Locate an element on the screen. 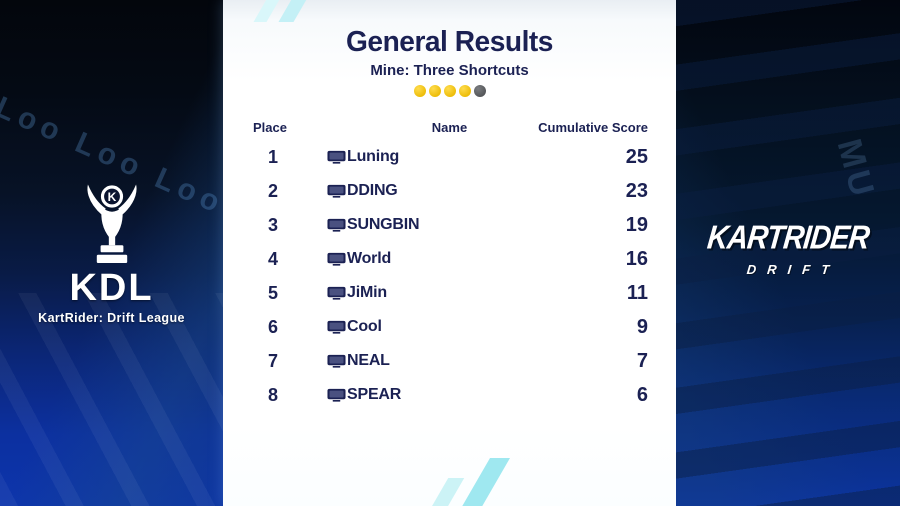 This screenshot has width=900, height=506. result-row: 3 SUNGBIN 19 is located at coordinates (449, 225).